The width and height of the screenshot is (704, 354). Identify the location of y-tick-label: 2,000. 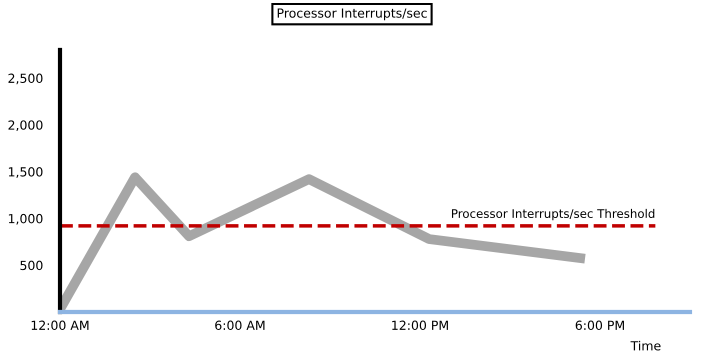
(25, 126).